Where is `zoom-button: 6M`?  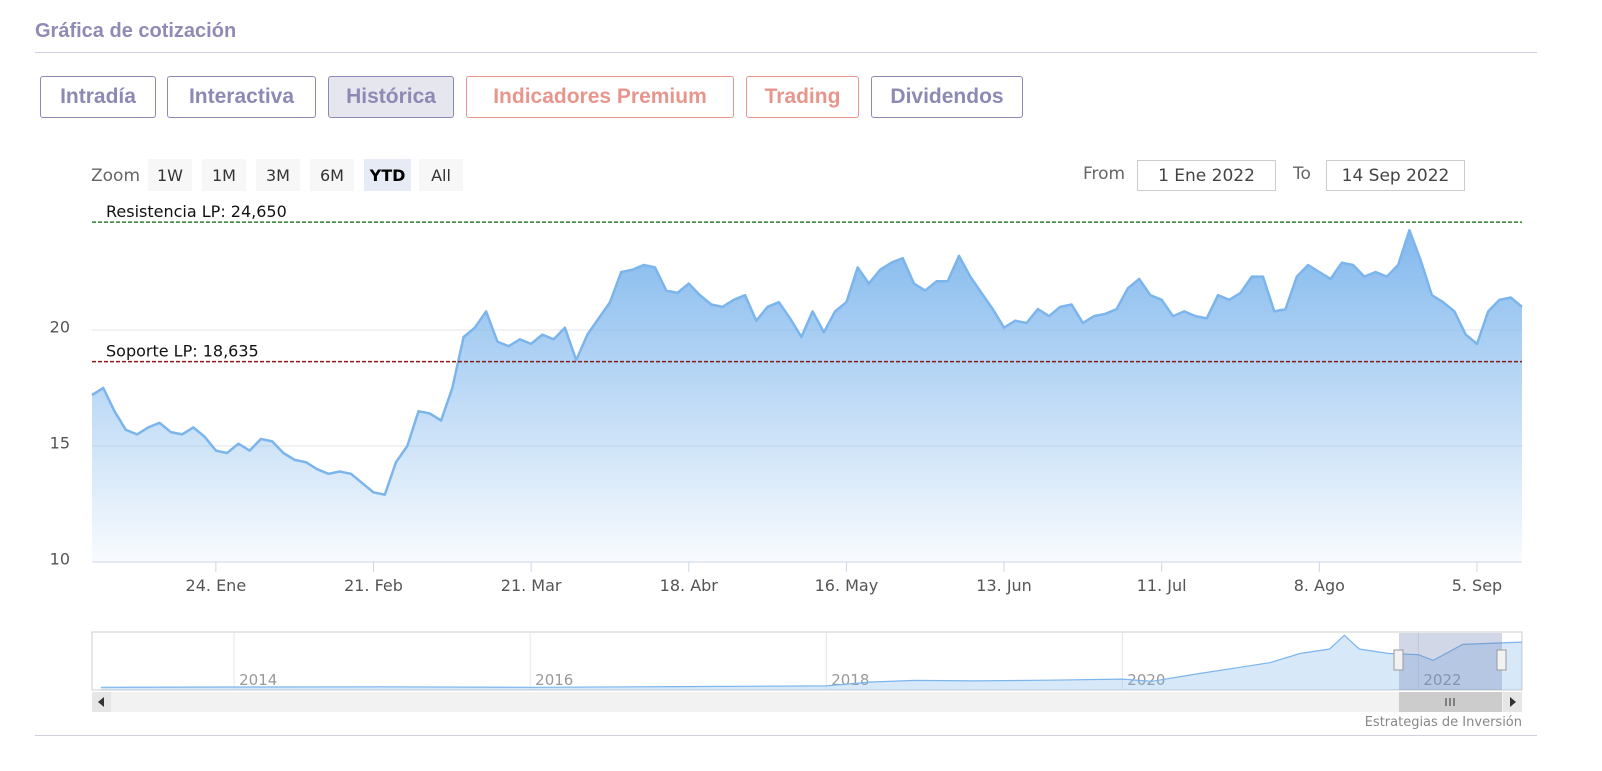 zoom-button: 6M is located at coordinates (332, 175).